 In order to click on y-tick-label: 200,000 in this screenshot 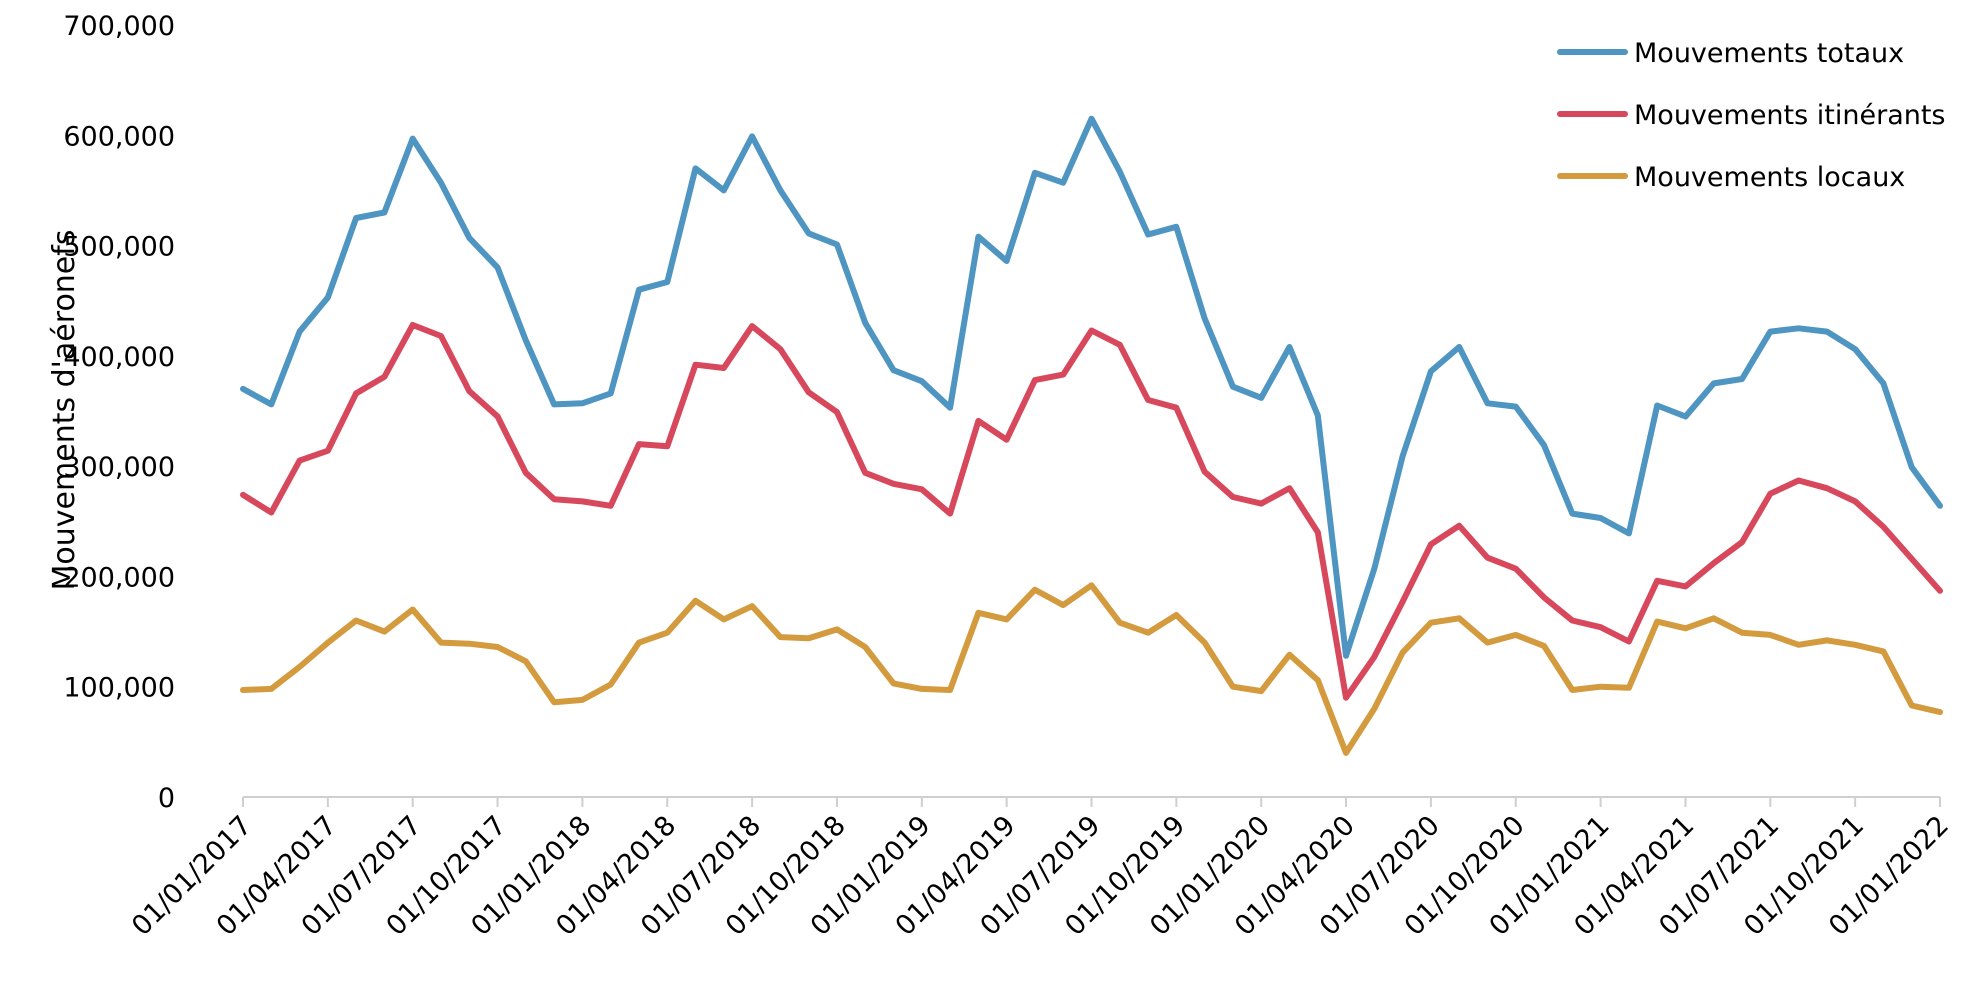, I will do `click(119, 577)`.